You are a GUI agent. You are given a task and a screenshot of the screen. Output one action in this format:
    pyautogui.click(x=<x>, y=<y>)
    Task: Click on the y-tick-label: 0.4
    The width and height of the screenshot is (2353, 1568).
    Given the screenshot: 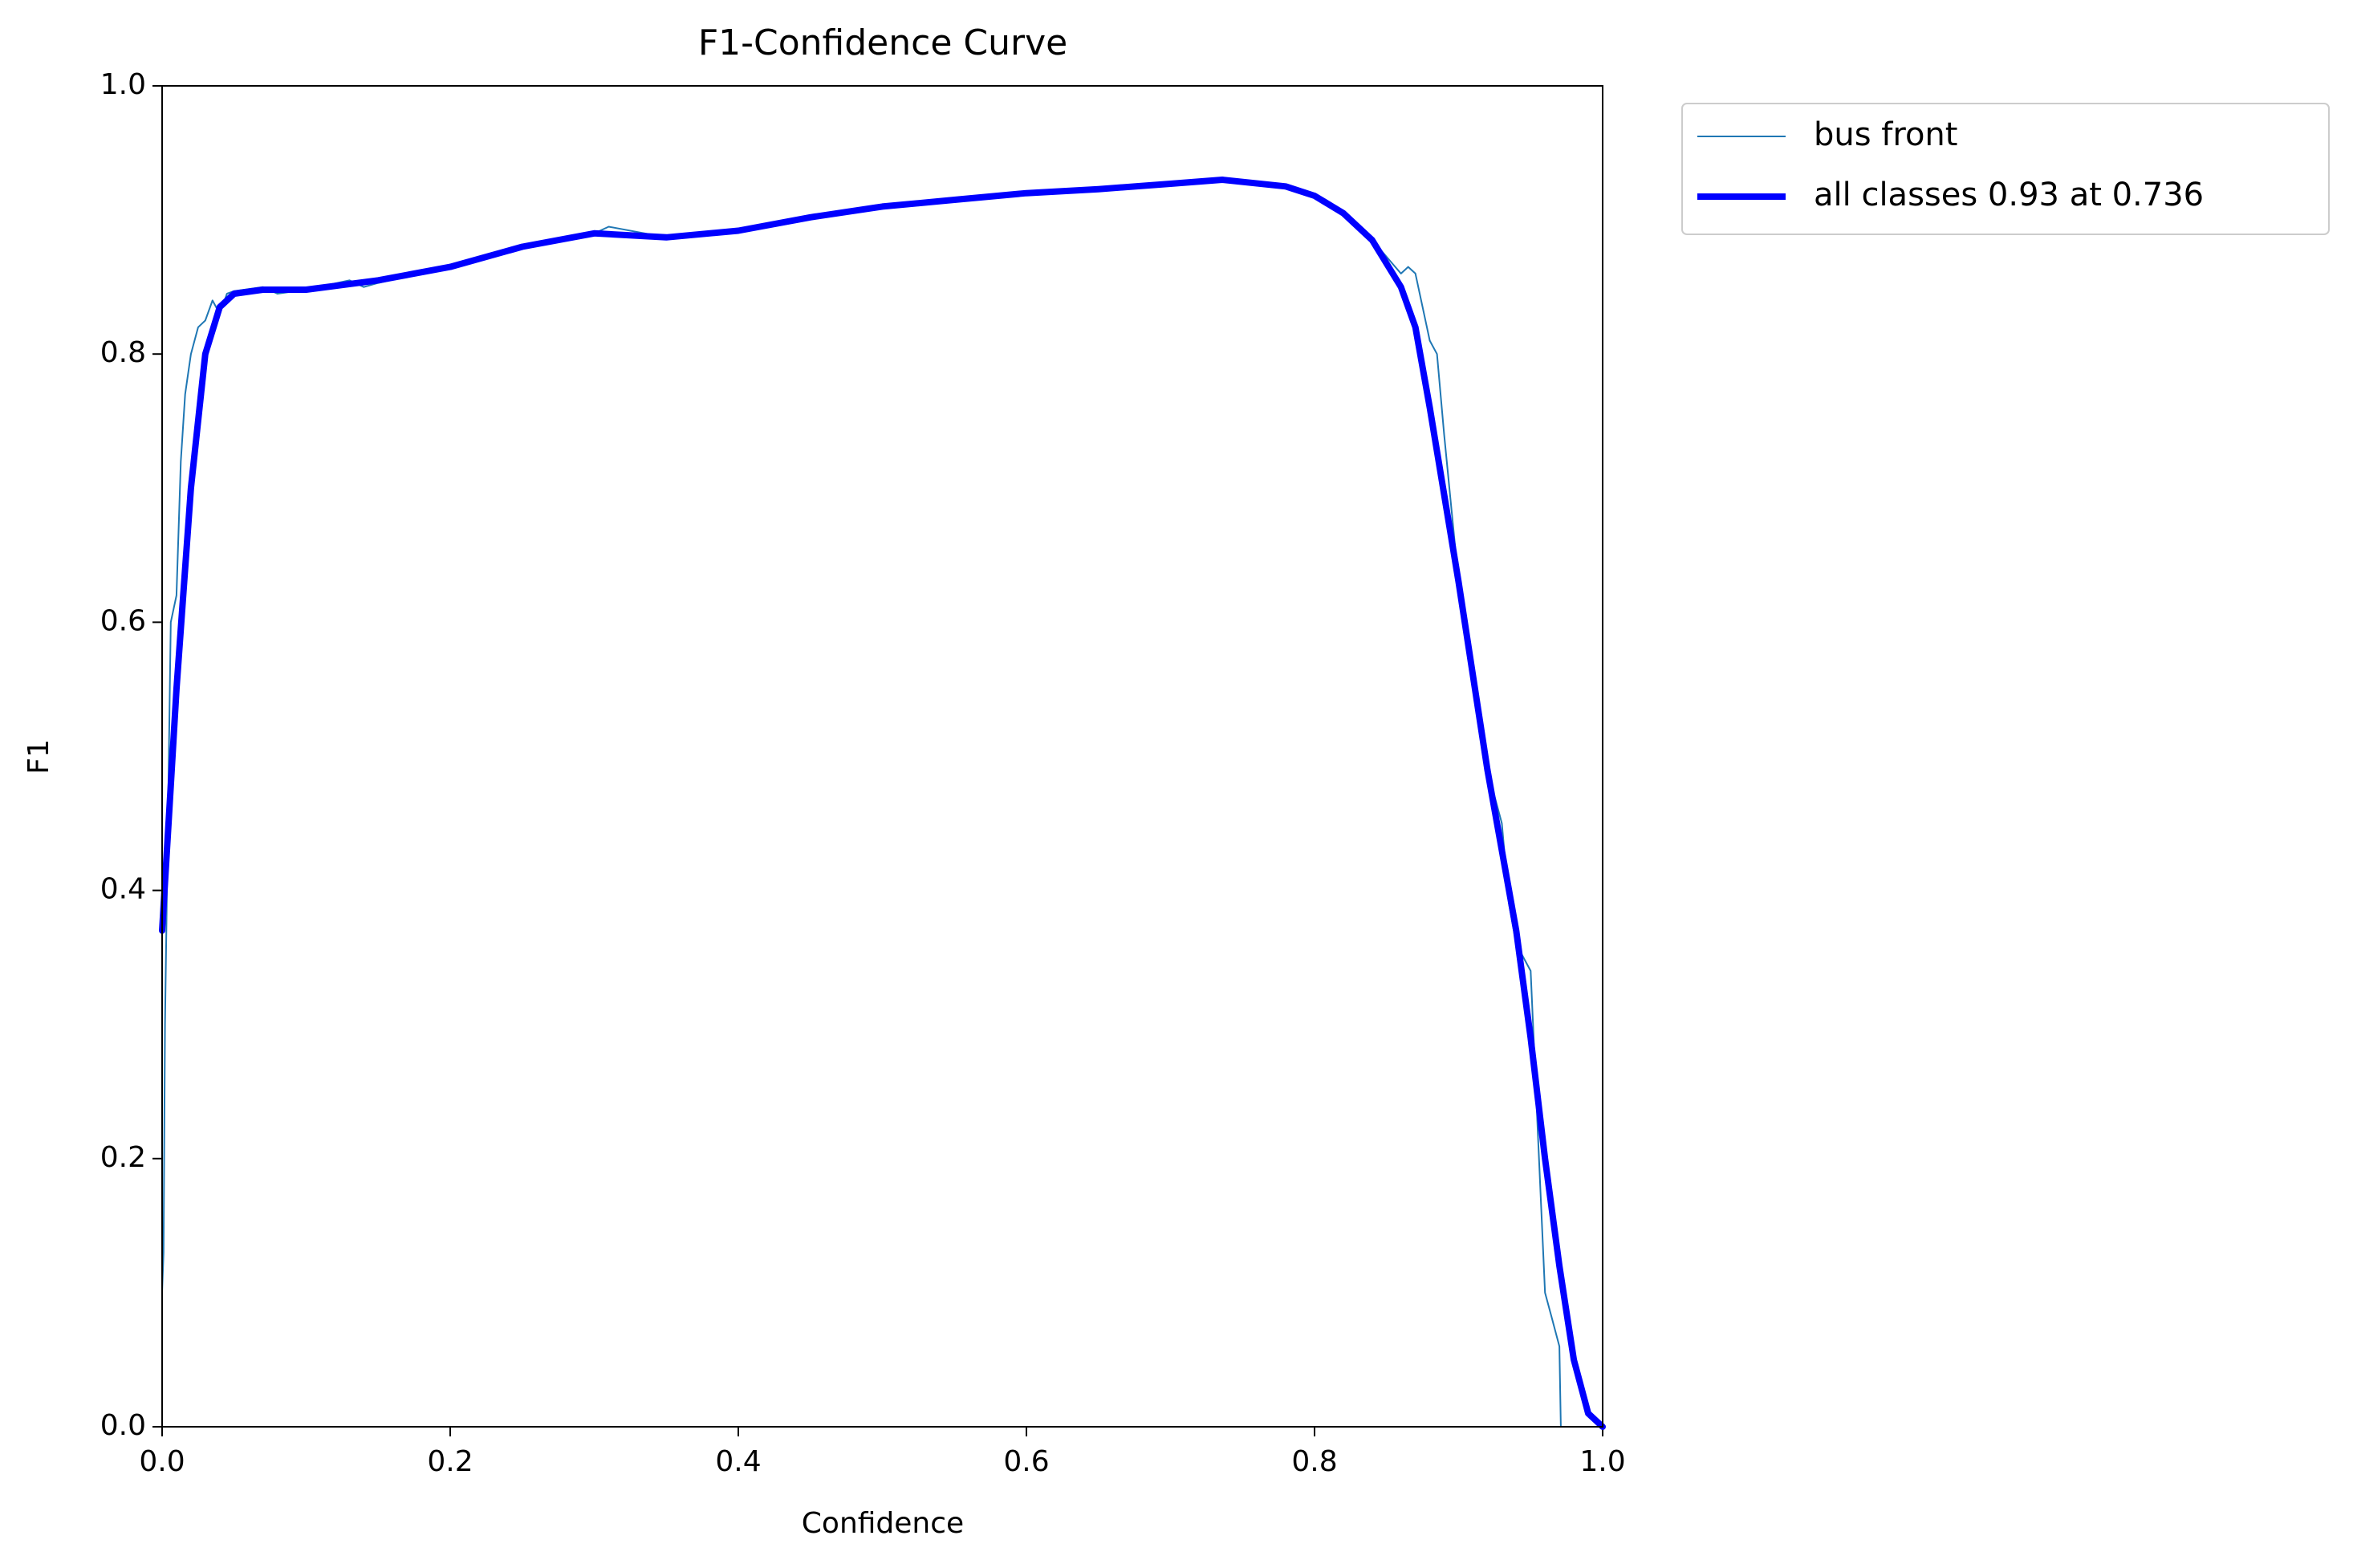 What is the action you would take?
    pyautogui.click(x=123, y=889)
    